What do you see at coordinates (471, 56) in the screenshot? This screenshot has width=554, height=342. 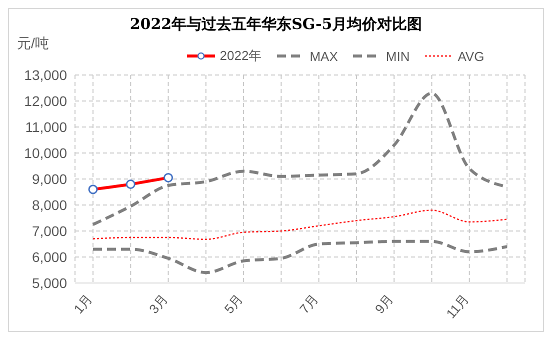 I see `legend-label: AVG` at bounding box center [471, 56].